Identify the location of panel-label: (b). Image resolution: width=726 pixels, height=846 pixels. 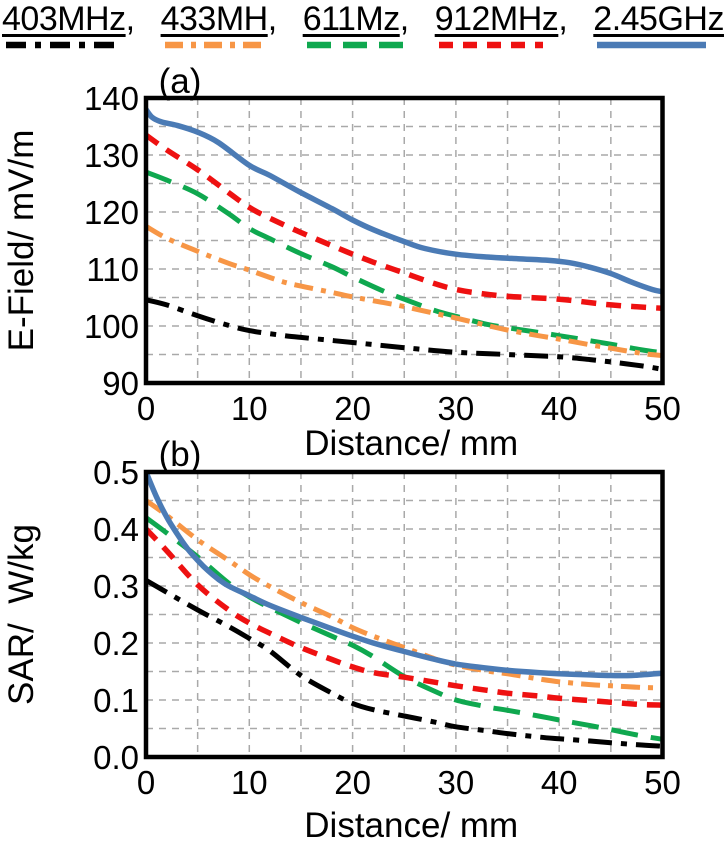
(180, 454).